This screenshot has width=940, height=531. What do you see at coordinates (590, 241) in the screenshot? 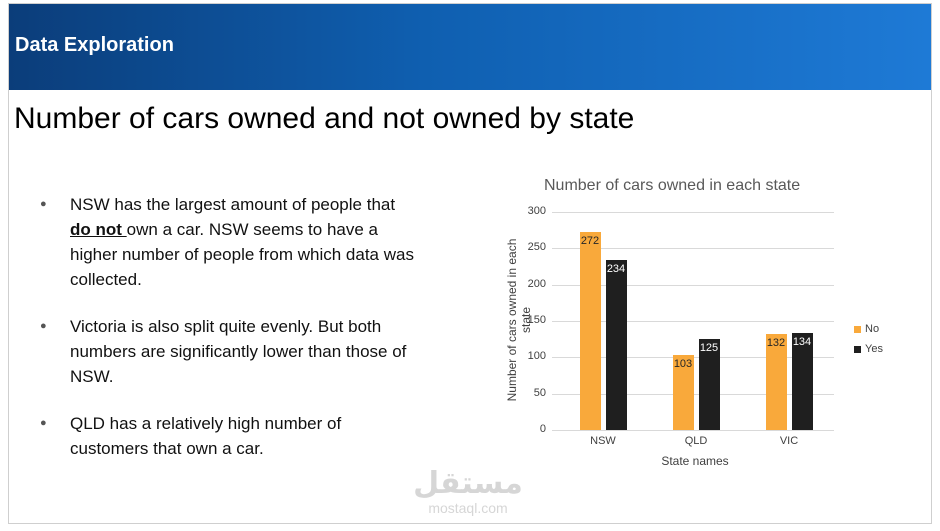
I see `data-label: 272` at bounding box center [590, 241].